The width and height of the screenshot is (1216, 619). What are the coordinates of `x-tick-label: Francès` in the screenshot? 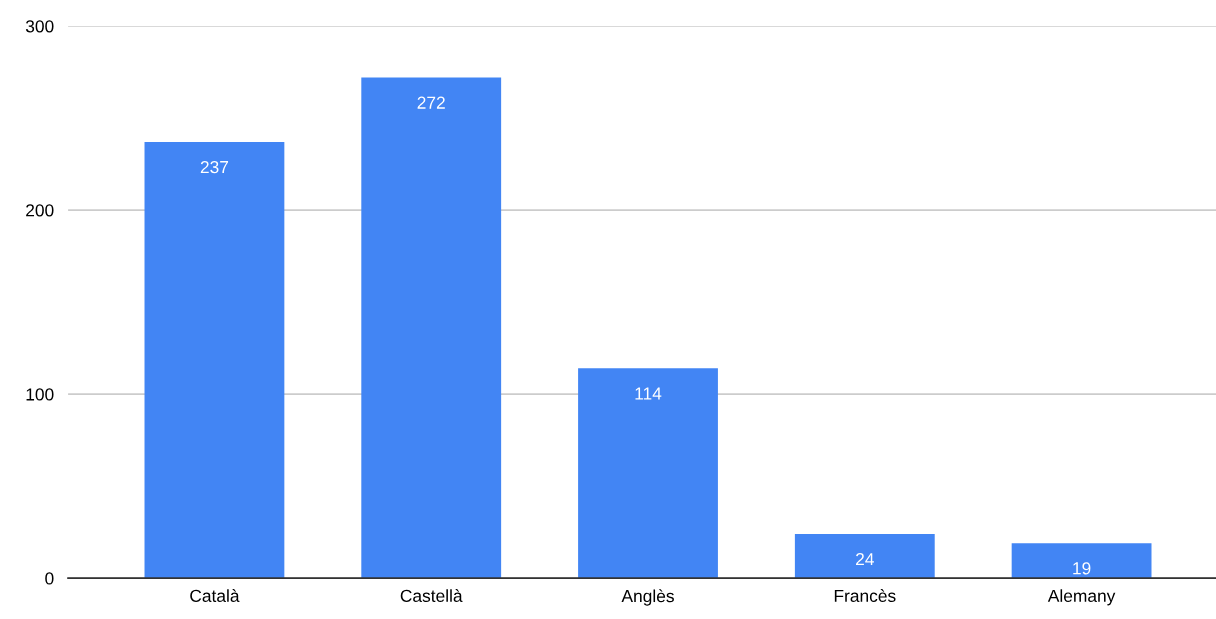 It's located at (865, 596).